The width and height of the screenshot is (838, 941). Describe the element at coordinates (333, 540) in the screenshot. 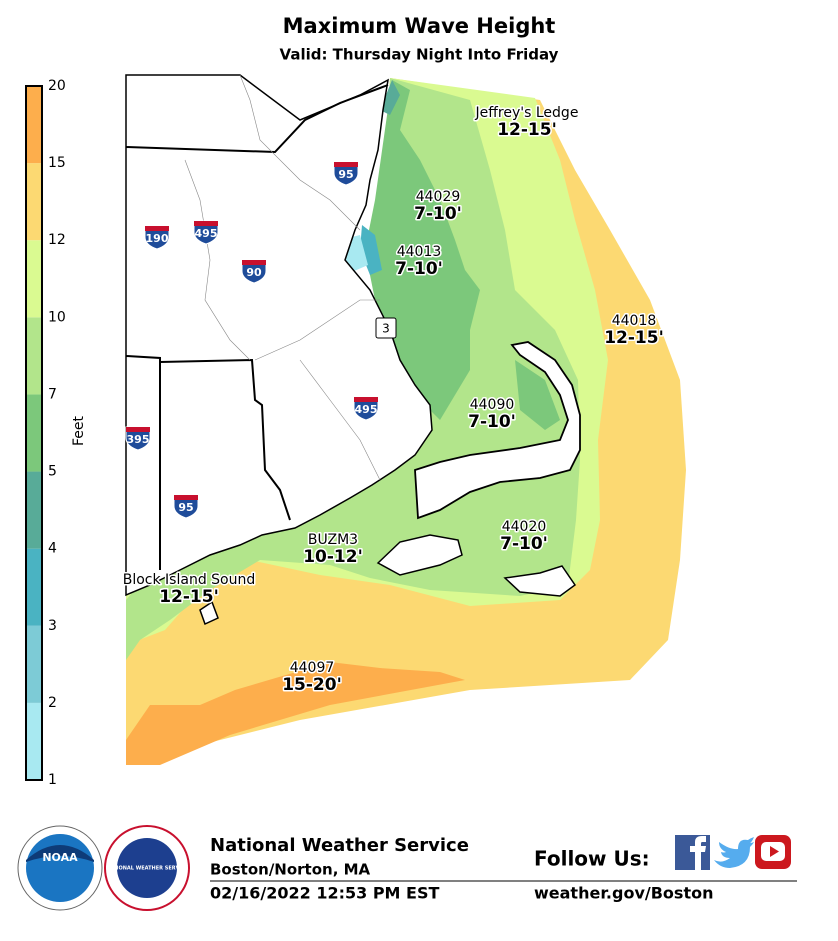

I see `station-name: BUZM3` at that location.